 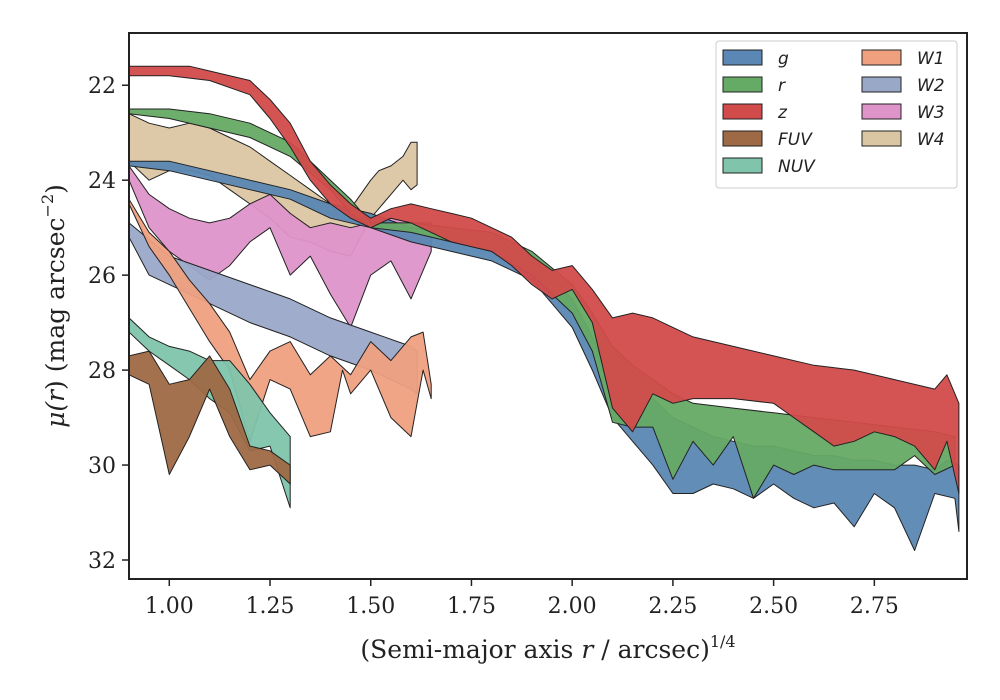 What do you see at coordinates (102, 371) in the screenshot?
I see `y-tick-label: 28` at bounding box center [102, 371].